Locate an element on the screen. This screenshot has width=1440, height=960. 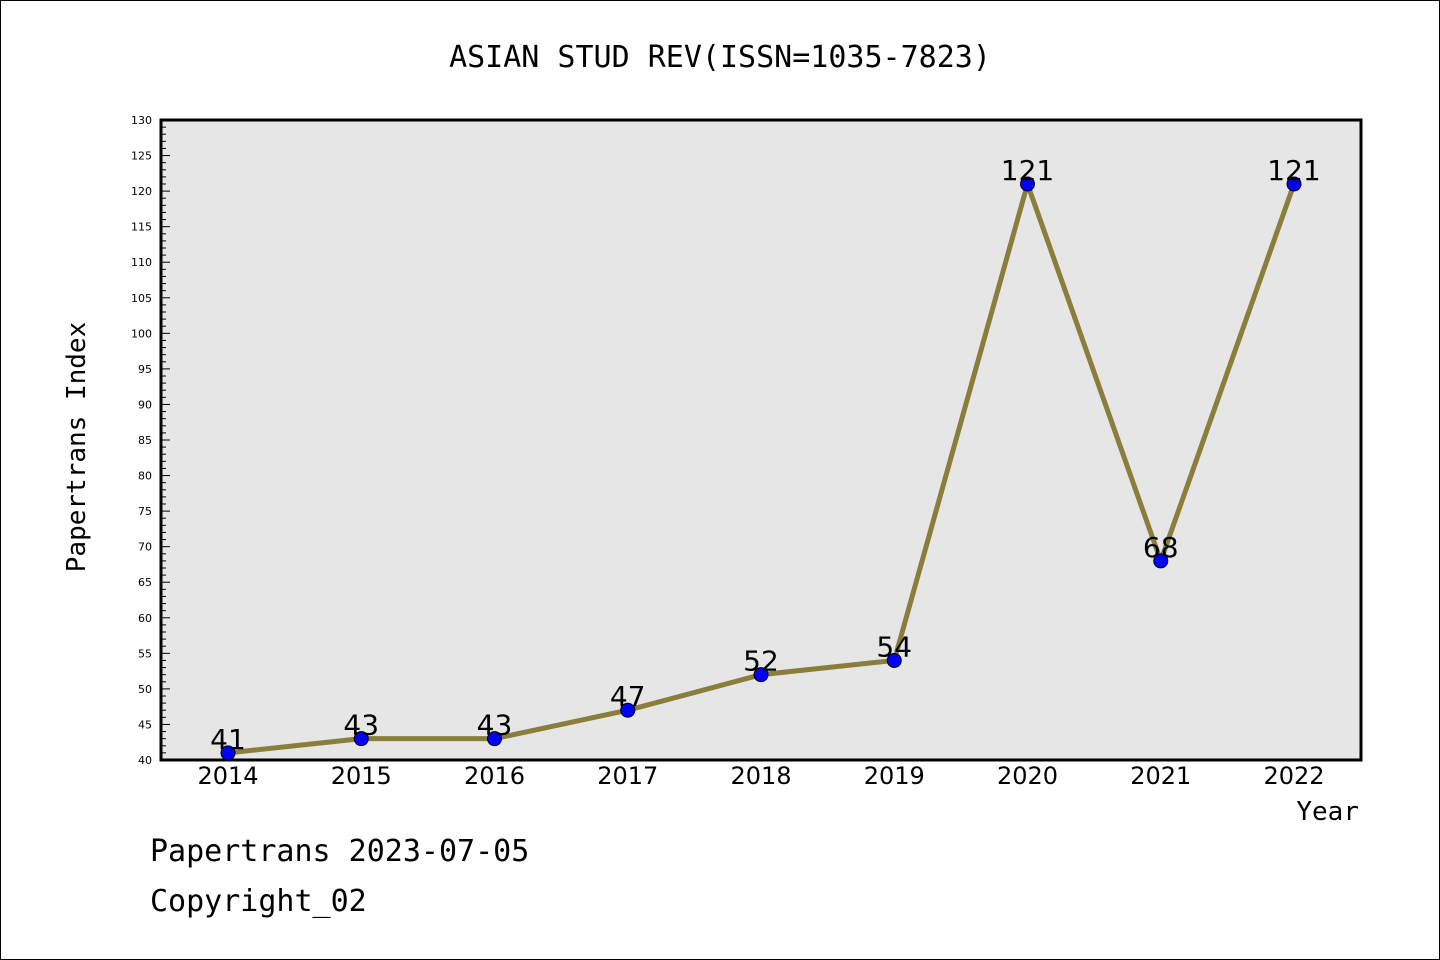
y-tick-label: 45 is located at coordinates (145, 724).